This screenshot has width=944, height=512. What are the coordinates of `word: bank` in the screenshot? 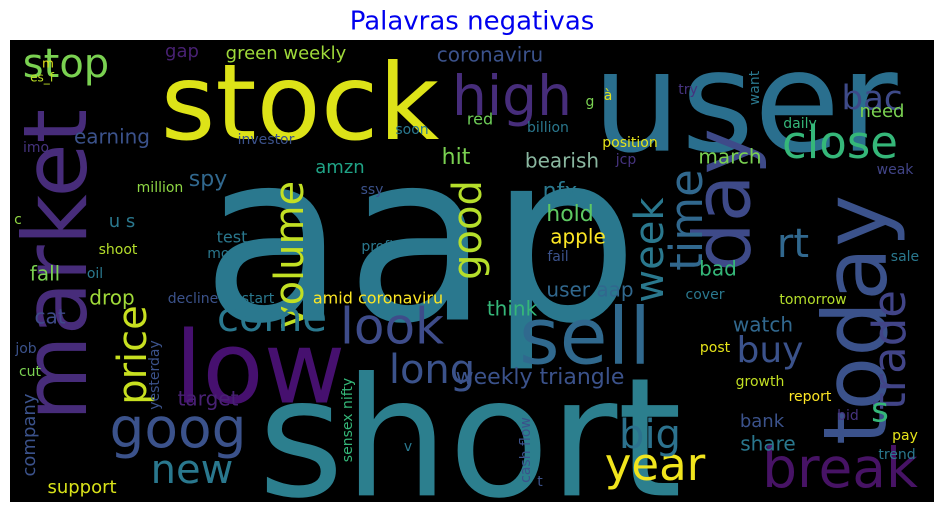 It's located at (762, 421).